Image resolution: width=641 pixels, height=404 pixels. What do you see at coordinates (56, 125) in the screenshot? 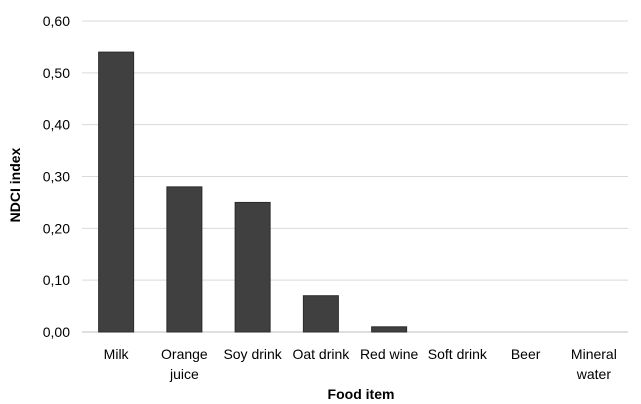
I see `y-tick-label: 0,40` at bounding box center [56, 125].